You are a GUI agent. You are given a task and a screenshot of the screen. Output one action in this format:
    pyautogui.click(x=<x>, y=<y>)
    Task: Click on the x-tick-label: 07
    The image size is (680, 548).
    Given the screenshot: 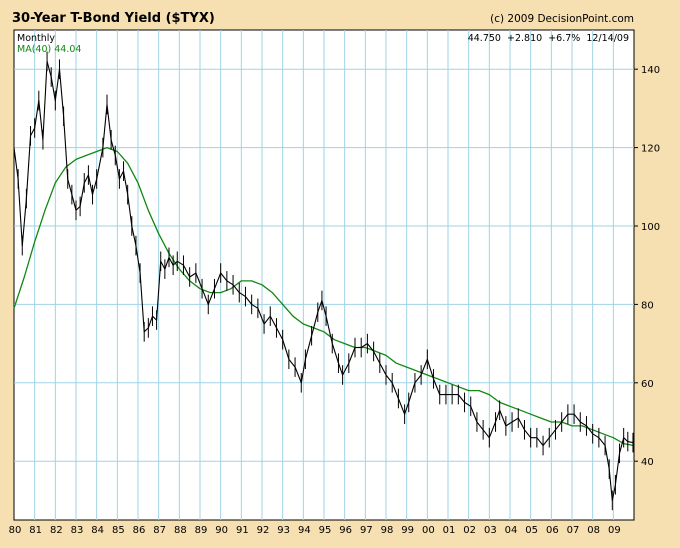 What is the action you would take?
    pyautogui.click(x=573, y=530)
    